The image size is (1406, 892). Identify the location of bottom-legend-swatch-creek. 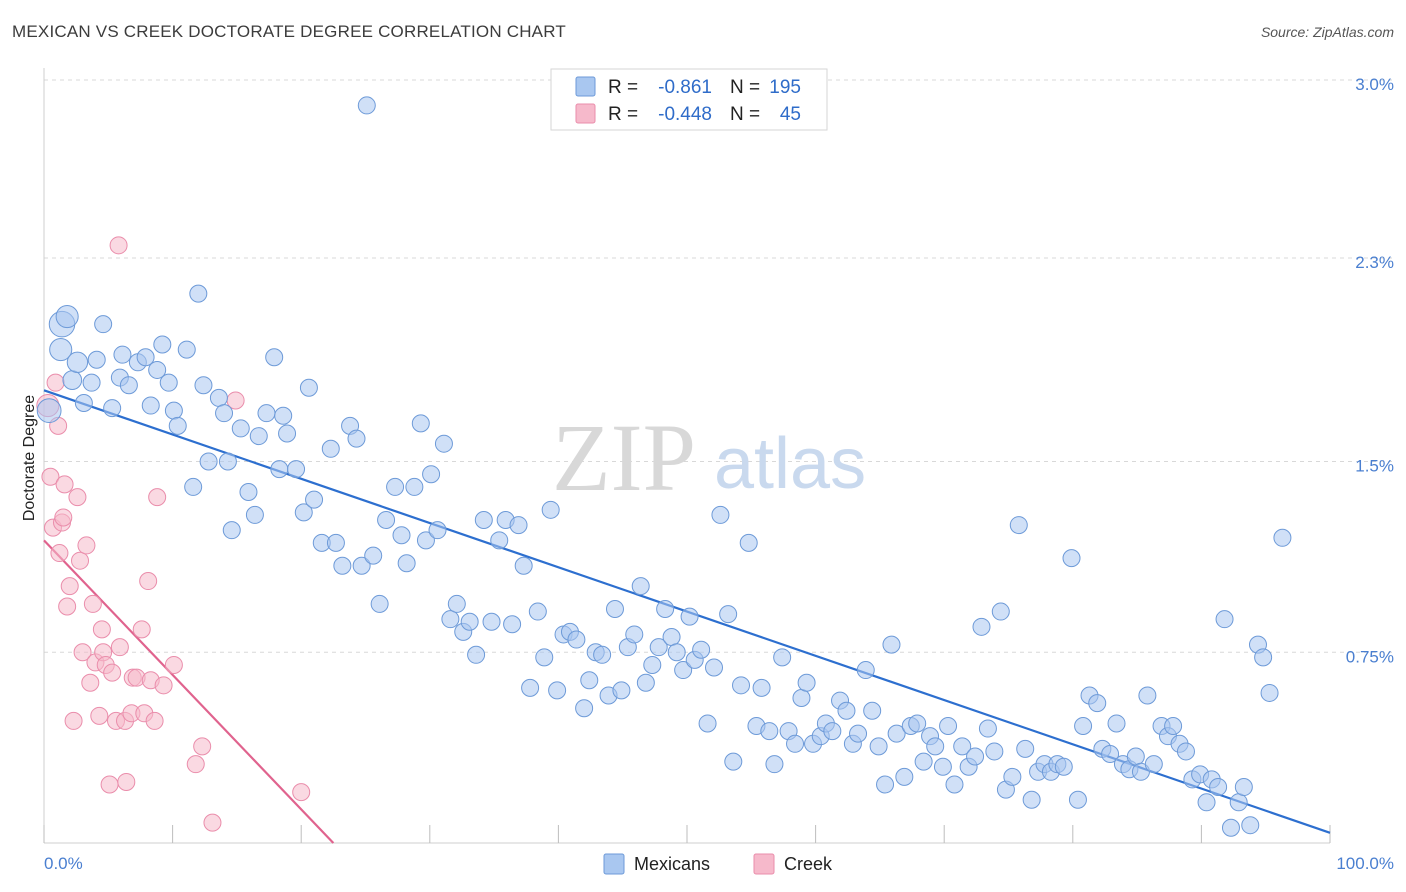
(764, 864).